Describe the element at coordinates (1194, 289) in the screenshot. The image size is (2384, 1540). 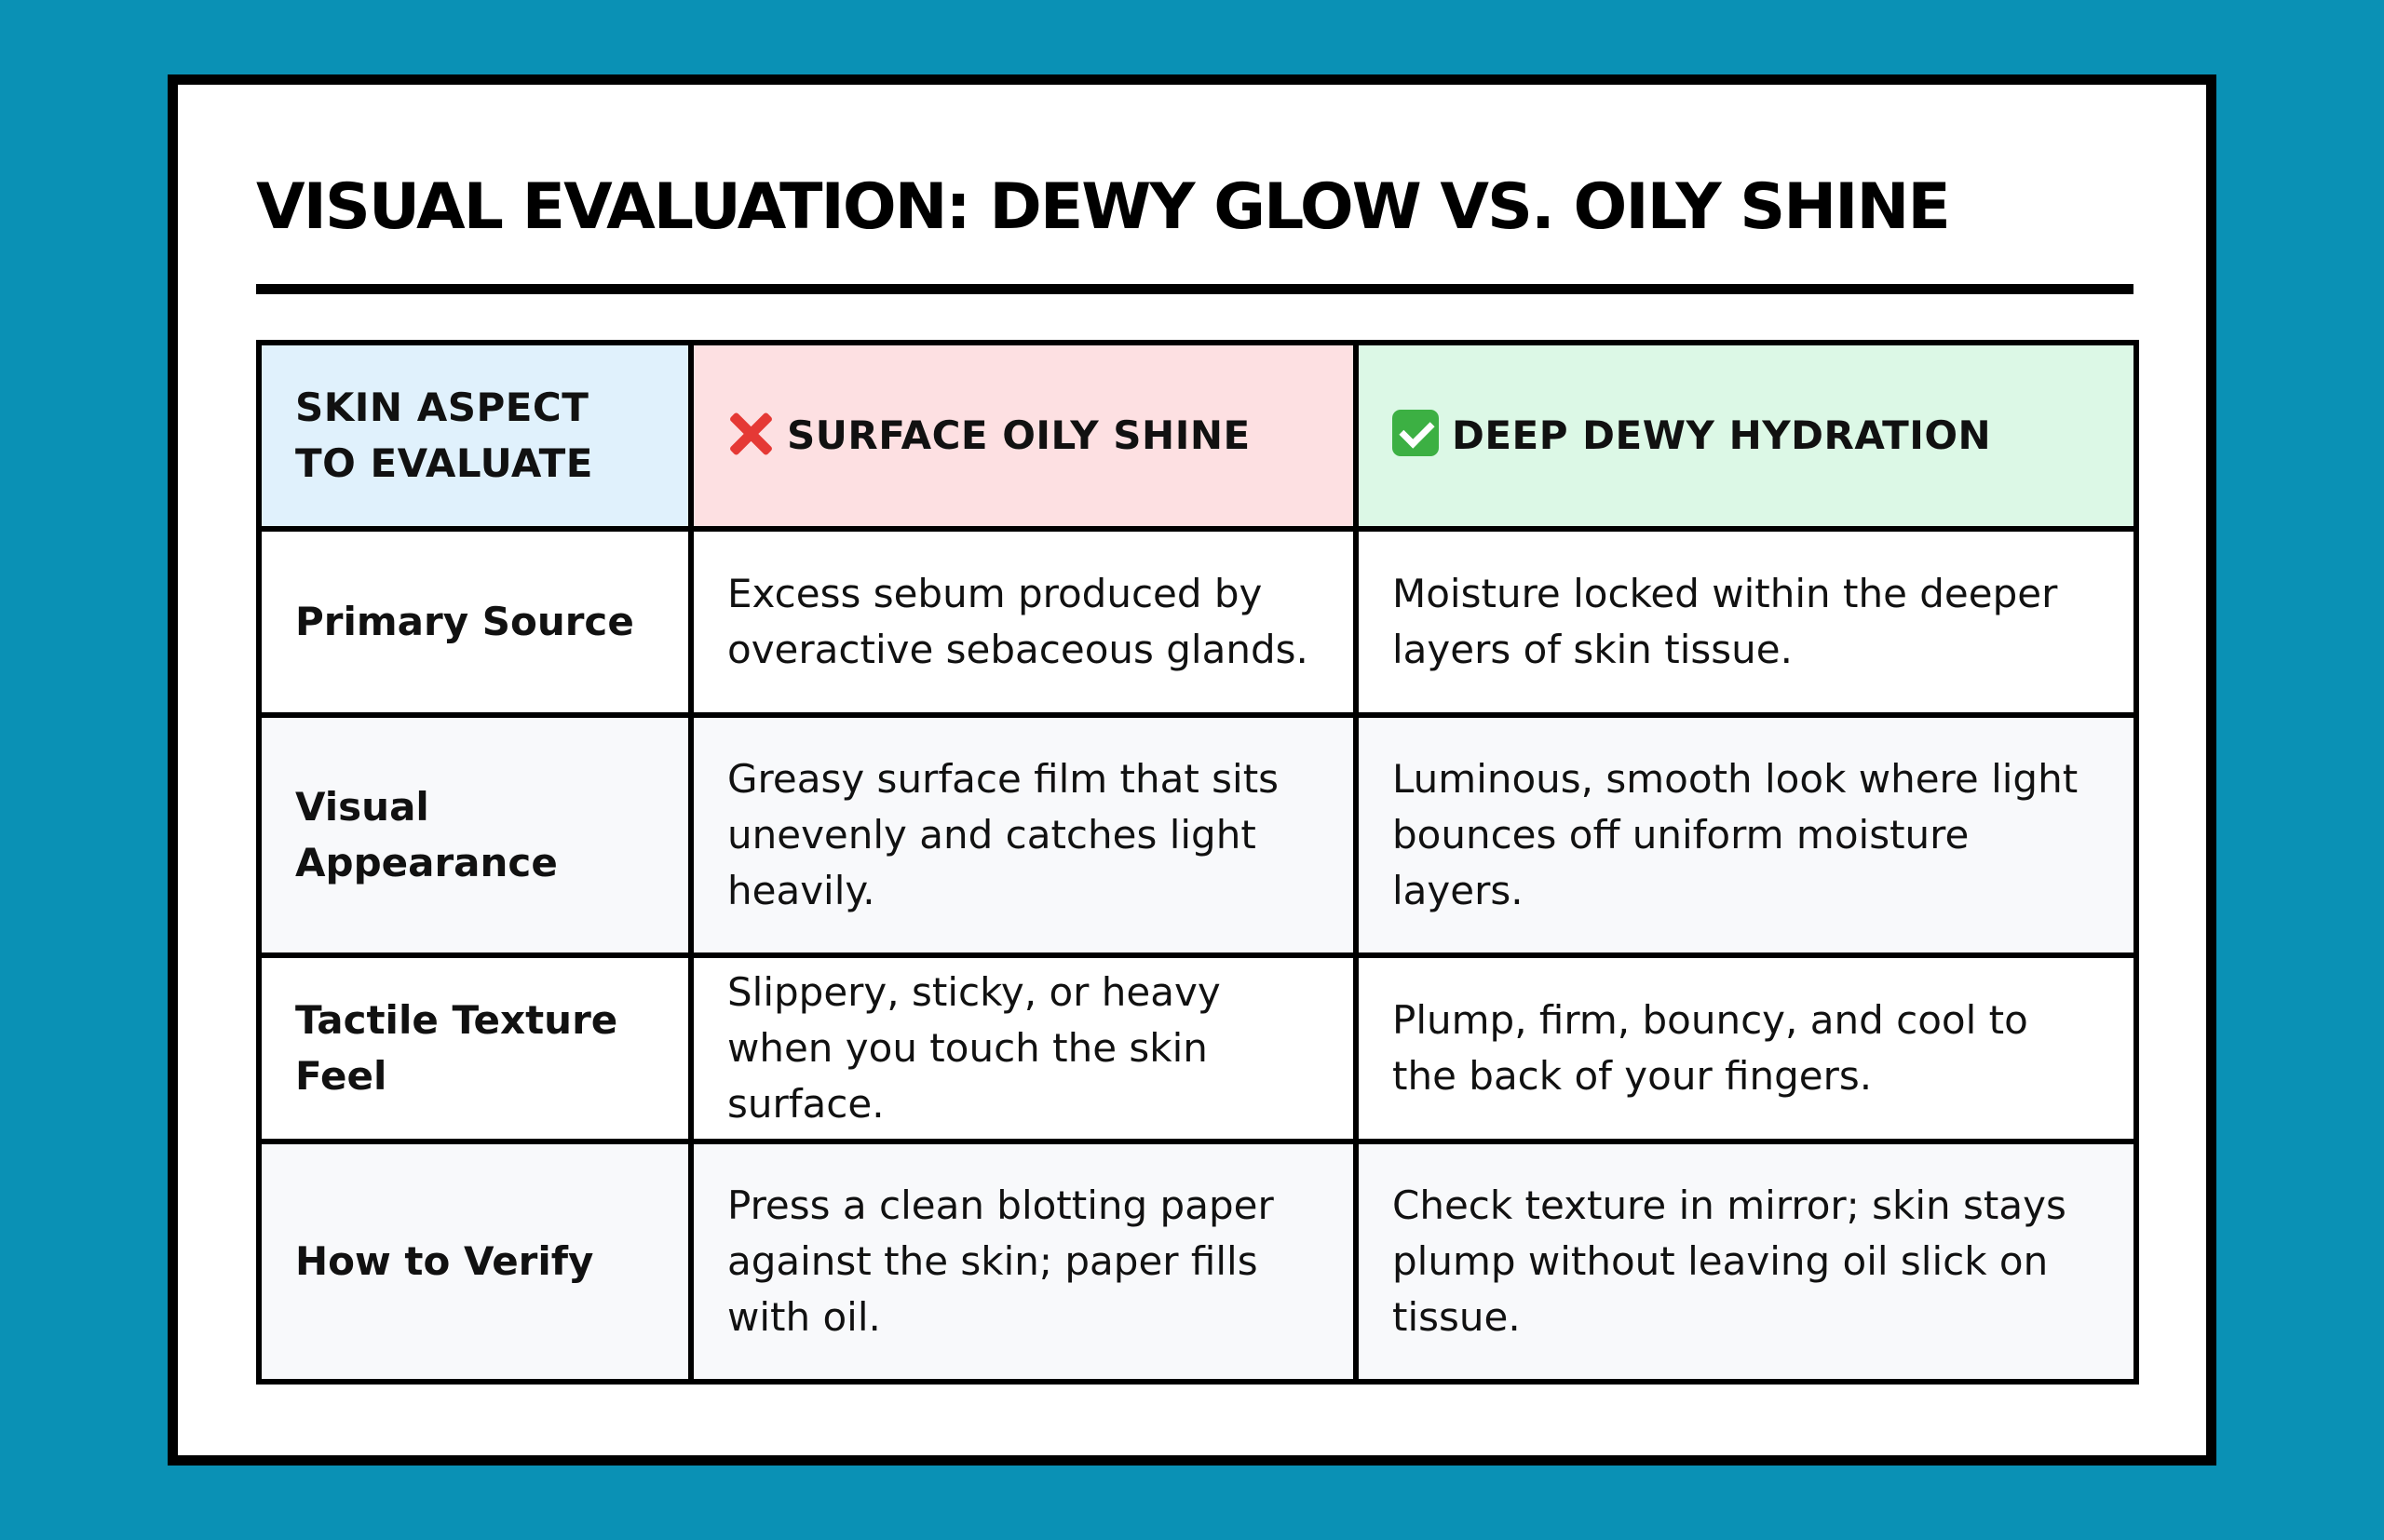
I see `title-divider` at that location.